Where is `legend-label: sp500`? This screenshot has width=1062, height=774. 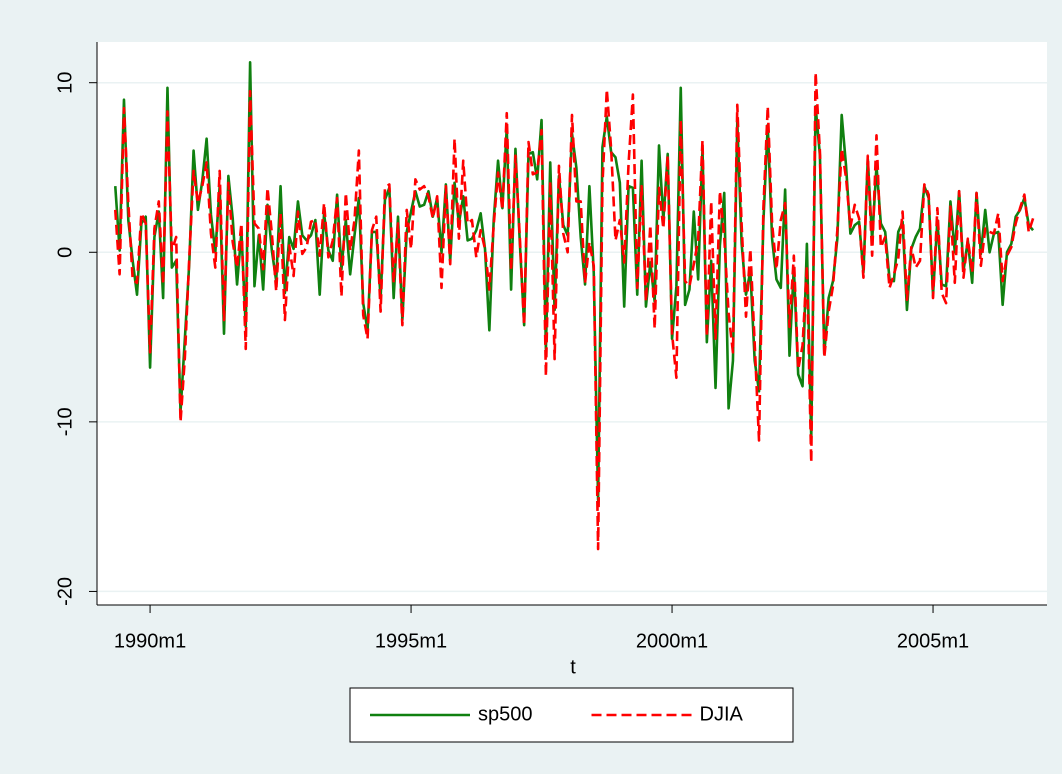 legend-label: sp500 is located at coordinates (505, 714).